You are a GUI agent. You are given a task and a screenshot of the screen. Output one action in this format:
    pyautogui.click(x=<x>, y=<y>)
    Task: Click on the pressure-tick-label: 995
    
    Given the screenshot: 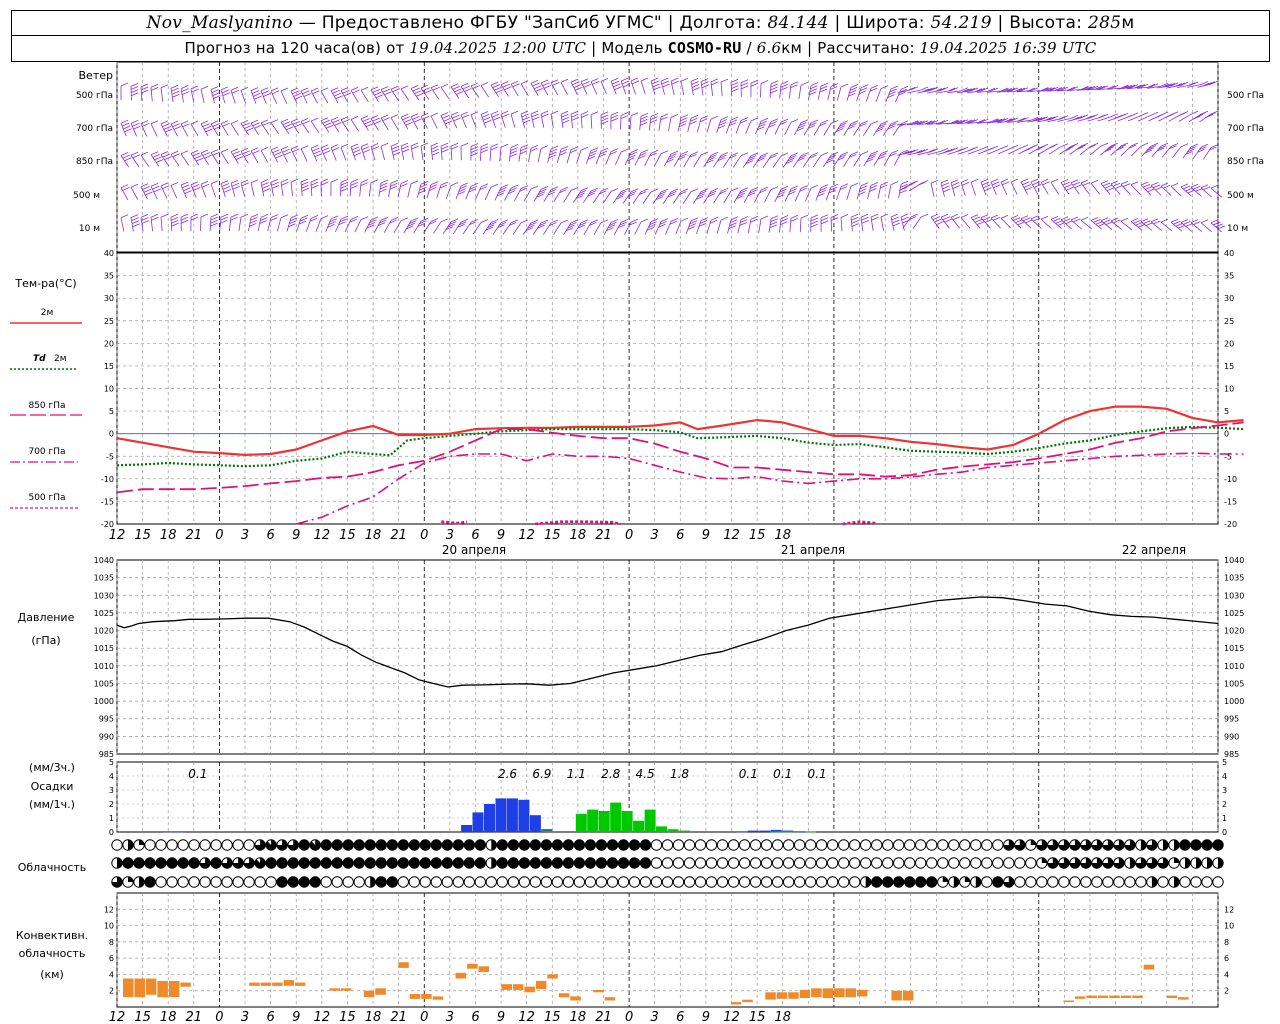 What is the action you would take?
    pyautogui.click(x=106, y=719)
    